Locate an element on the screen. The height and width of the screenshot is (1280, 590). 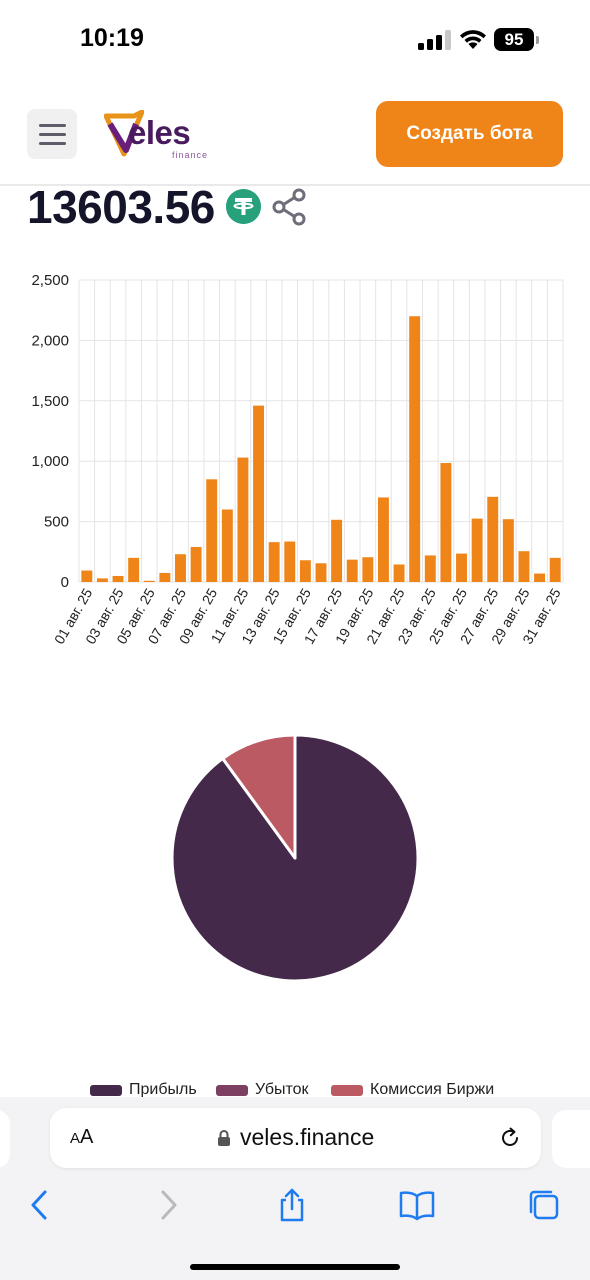
browser-toolbar: AA veles.finance is located at coordinates (295, 1188).